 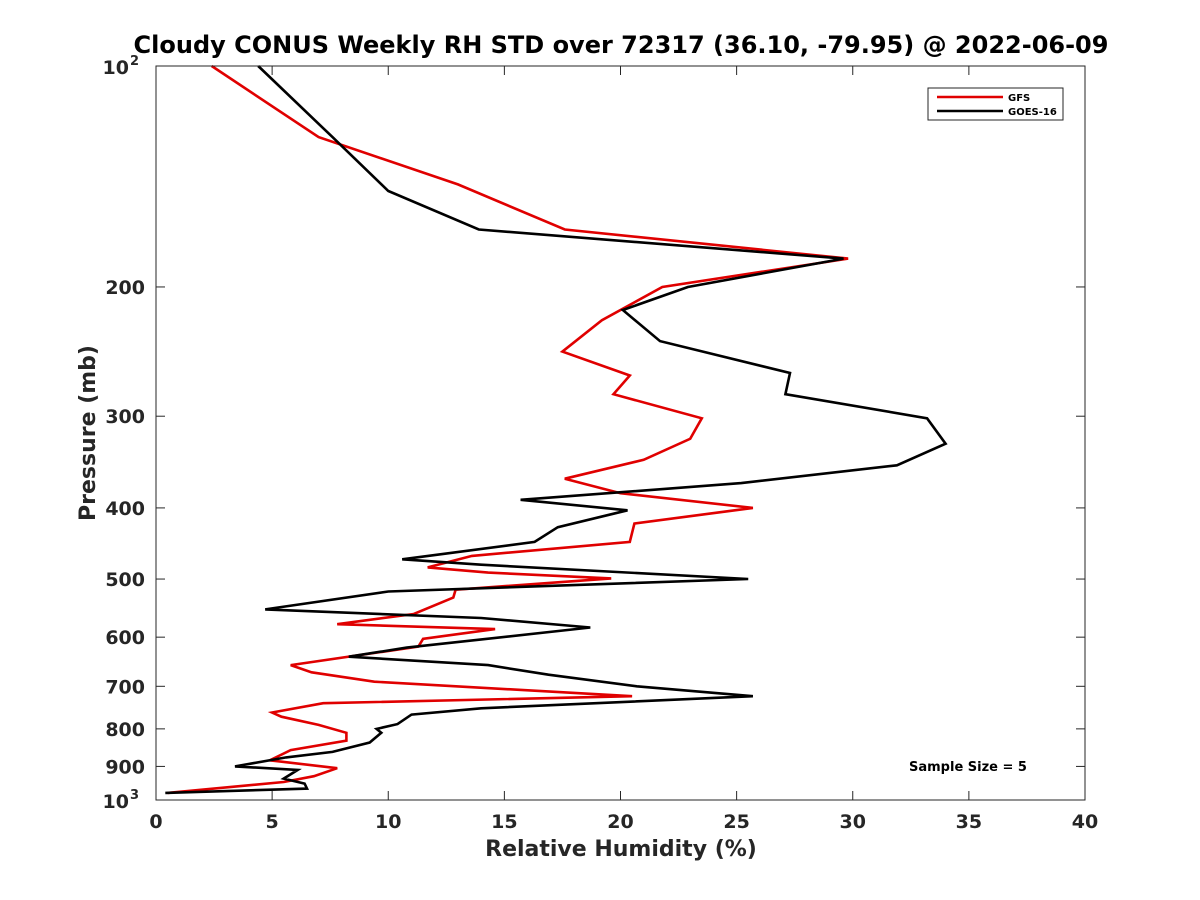 What do you see at coordinates (88, 433) in the screenshot?
I see `y-axis-label: Pressure (mb)` at bounding box center [88, 433].